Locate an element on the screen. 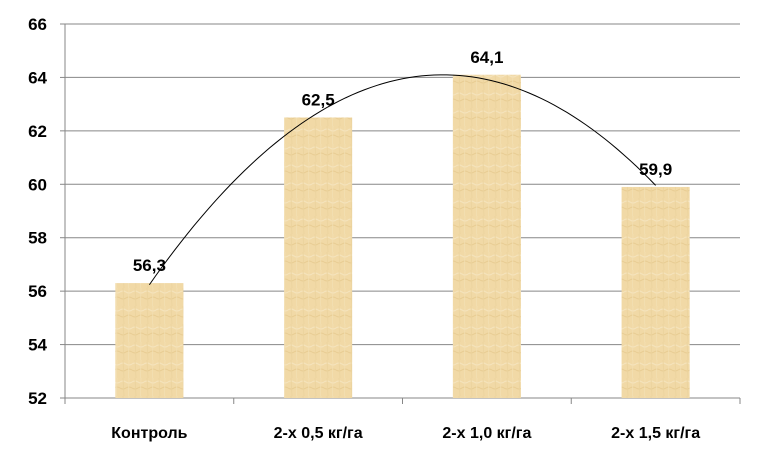 The width and height of the screenshot is (763, 467). x-category-label-0: Контроль is located at coordinates (149, 433).